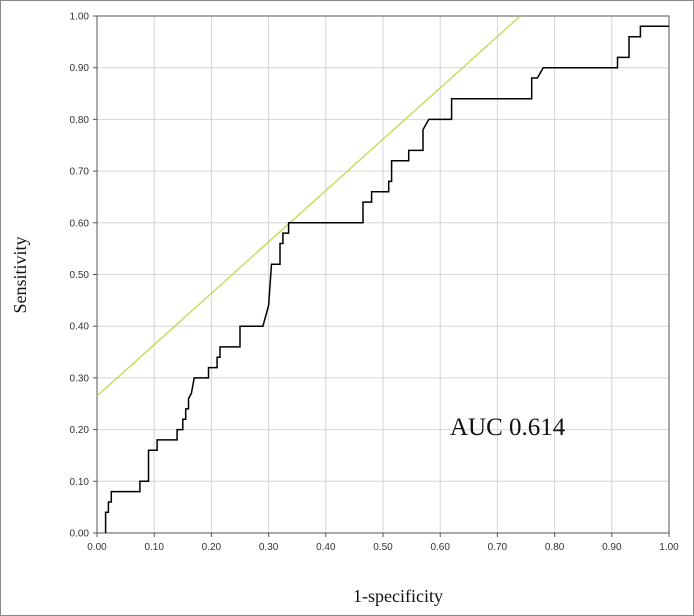 The width and height of the screenshot is (694, 616). Describe the element at coordinates (383, 547) in the screenshot. I see `x-tick-label: 0.50` at that location.